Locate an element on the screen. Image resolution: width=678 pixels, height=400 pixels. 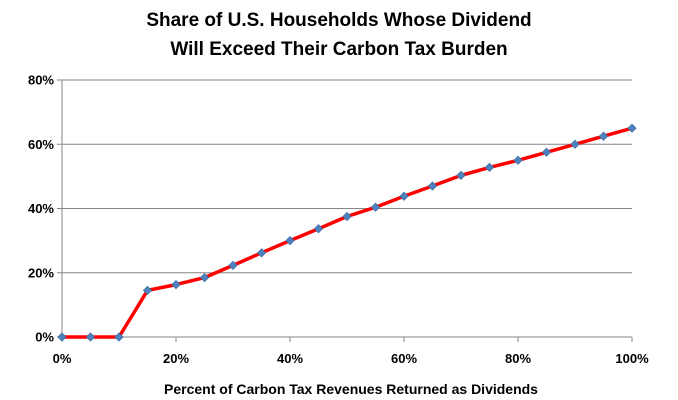
y-tick-label-4: 80% is located at coordinates (41, 80).